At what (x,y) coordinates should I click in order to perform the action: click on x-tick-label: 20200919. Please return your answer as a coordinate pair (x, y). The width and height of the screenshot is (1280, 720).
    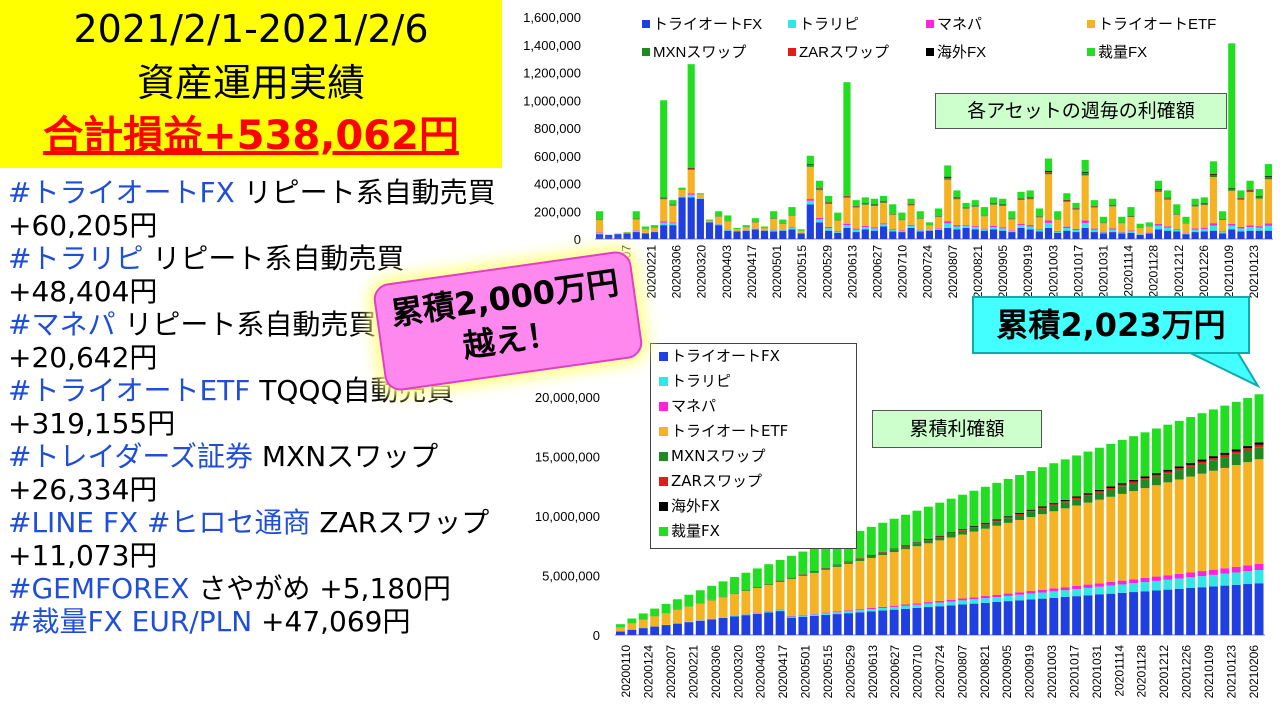
    Looking at the image, I should click on (1030, 672).